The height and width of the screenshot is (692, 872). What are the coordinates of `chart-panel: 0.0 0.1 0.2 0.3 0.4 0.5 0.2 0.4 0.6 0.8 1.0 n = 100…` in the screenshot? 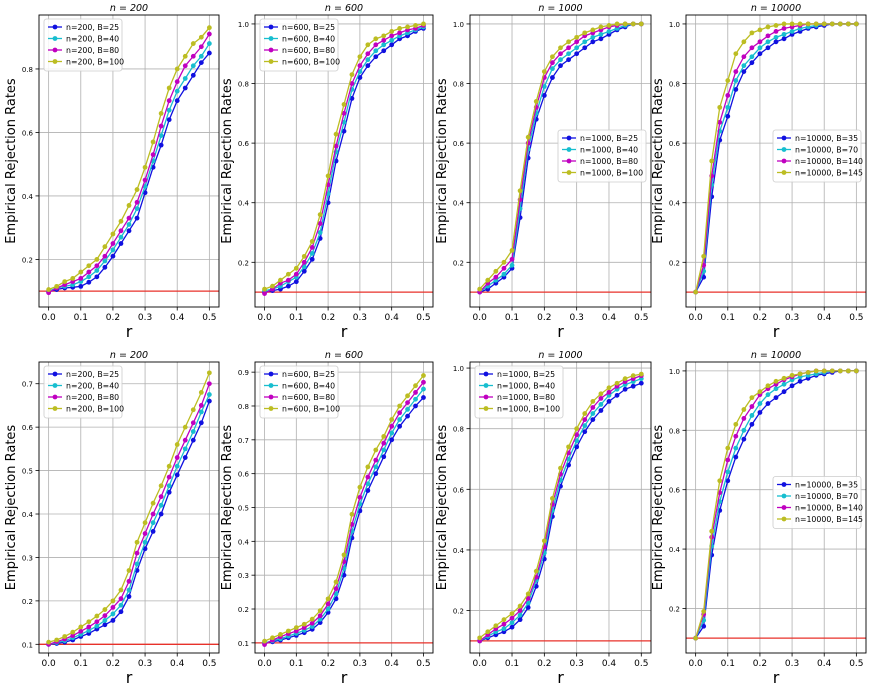 It's located at (759, 518).